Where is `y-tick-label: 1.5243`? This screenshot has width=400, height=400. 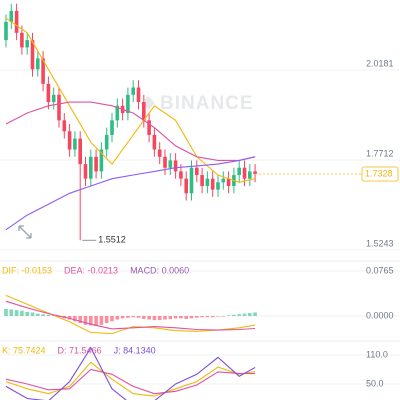 y-tick-label: 1.5243 is located at coordinates (380, 243).